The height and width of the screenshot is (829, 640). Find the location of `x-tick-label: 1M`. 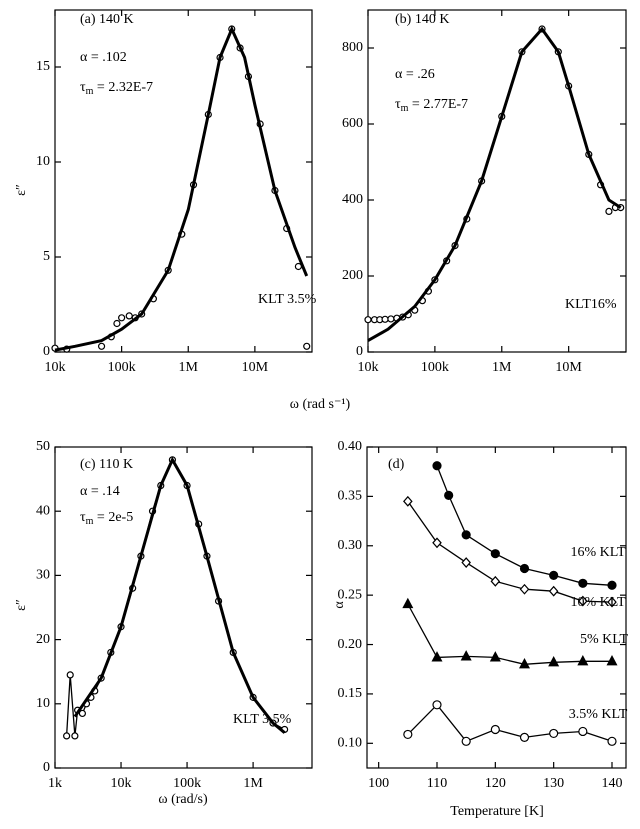

x-tick-label: 1M is located at coordinates (502, 367).